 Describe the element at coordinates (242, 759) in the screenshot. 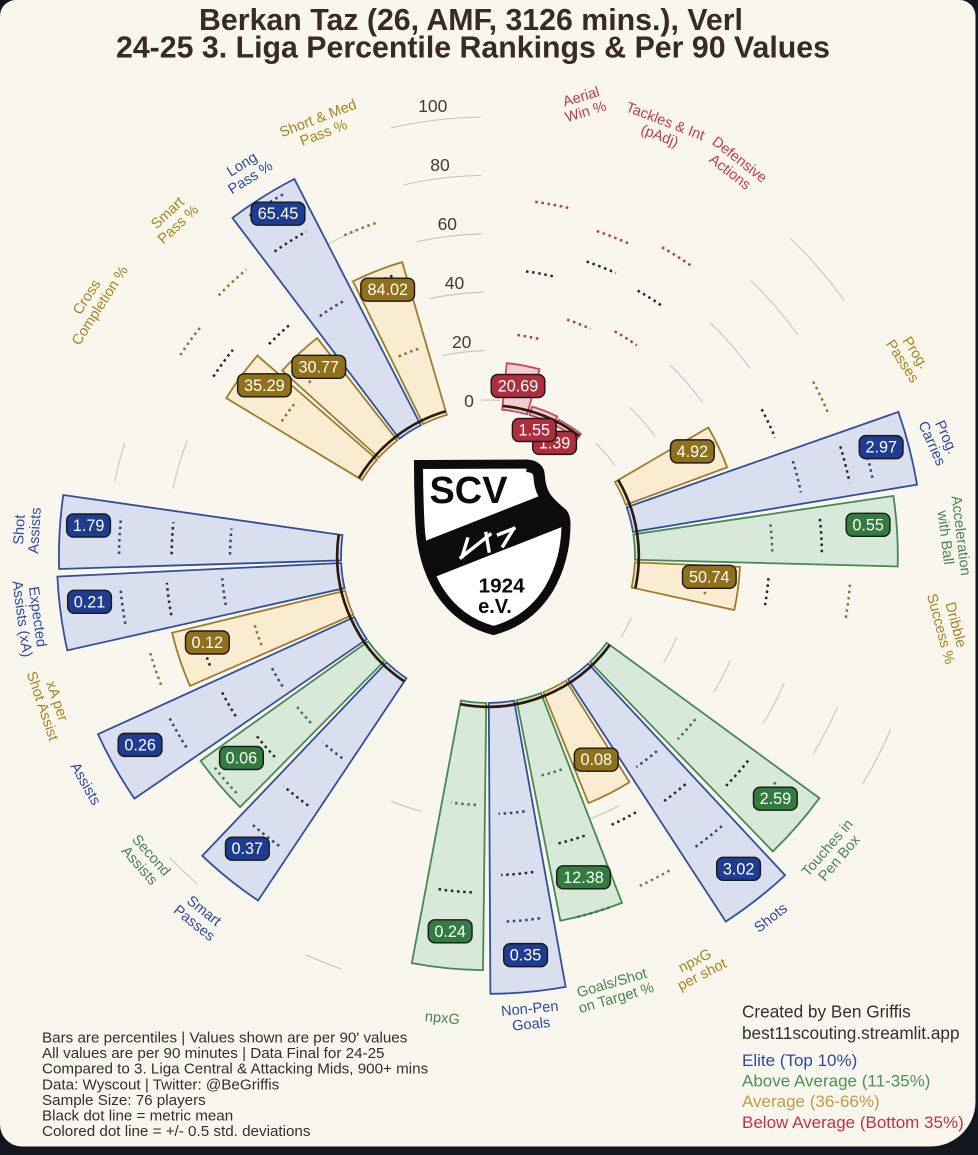

I see `svg-text: 0.06` at that location.